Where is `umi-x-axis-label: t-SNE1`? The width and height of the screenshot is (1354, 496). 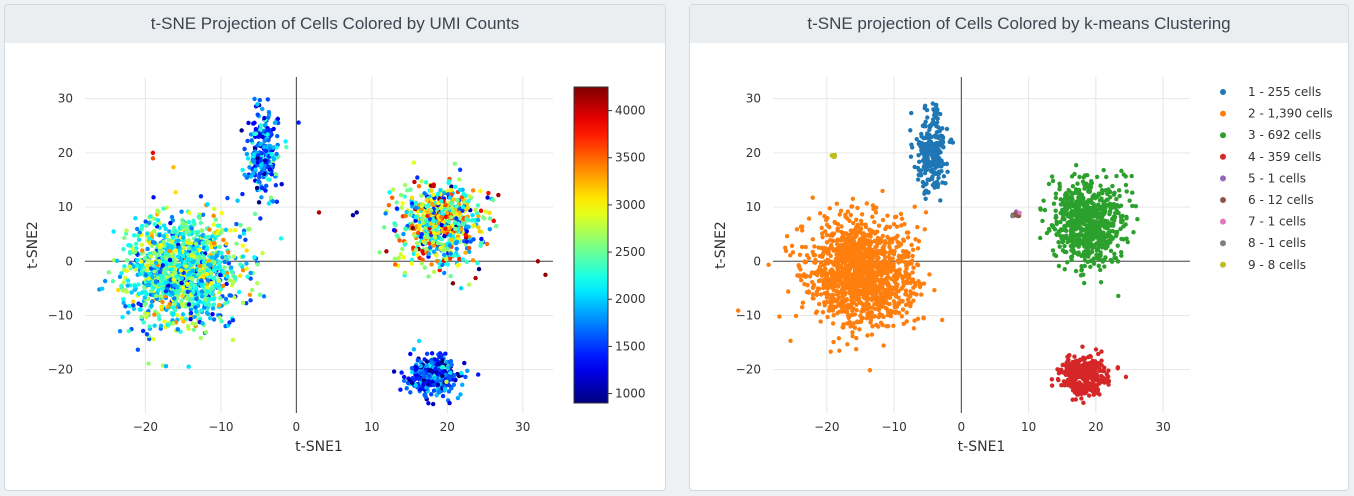
umi-x-axis-label: t-SNE1 is located at coordinates (319, 447).